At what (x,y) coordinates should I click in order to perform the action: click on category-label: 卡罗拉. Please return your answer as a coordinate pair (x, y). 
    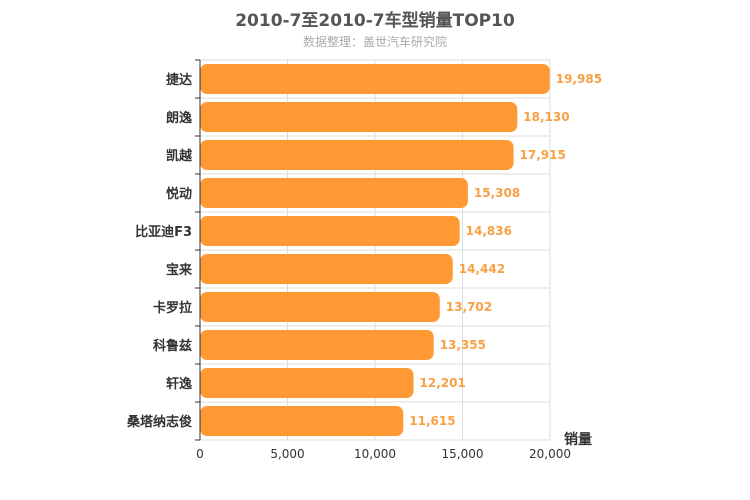
    Looking at the image, I should click on (172, 308).